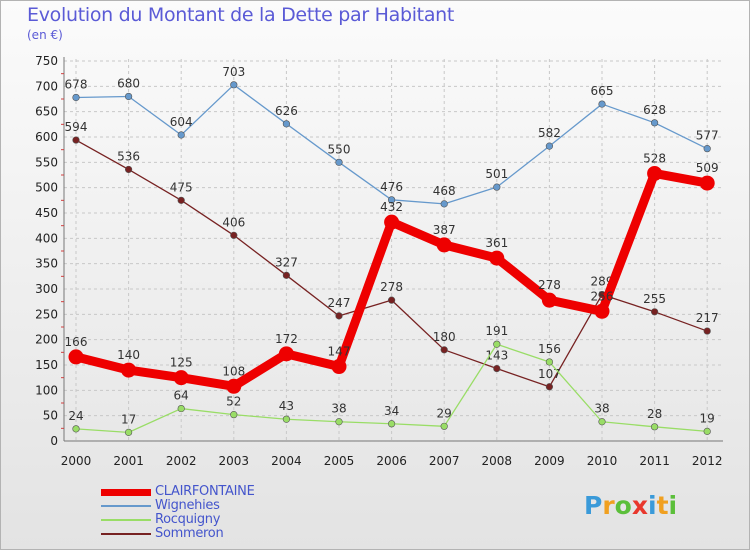 The height and width of the screenshot is (550, 750). I want to click on y-tick-label: 400, so click(46, 238).